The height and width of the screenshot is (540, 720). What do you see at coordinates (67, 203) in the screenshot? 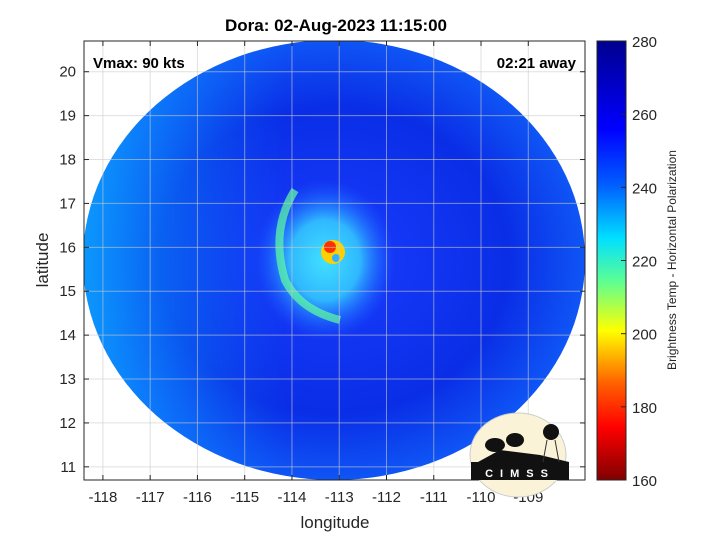
I see `y-tick-label: 17` at bounding box center [67, 203].